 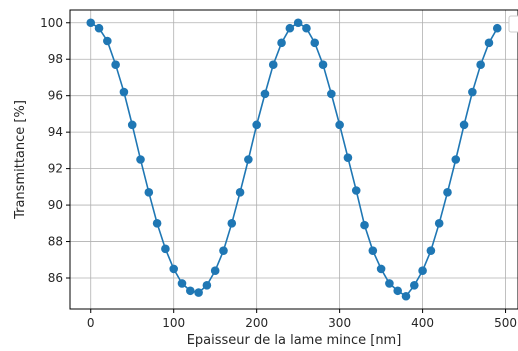 What do you see at coordinates (55, 169) in the screenshot?
I see `y-tick-label: 92` at bounding box center [55, 169].